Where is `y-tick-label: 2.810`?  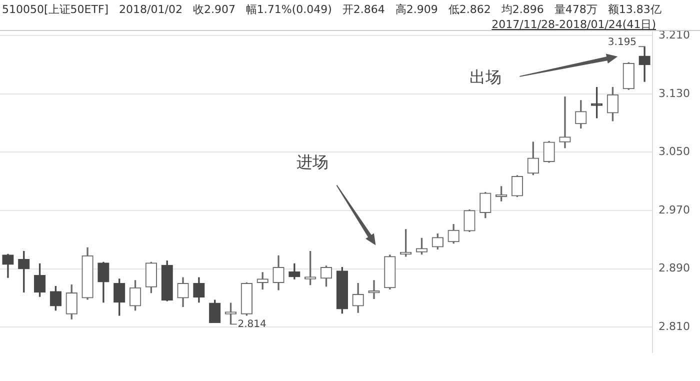 y-tick-label: 2.810 is located at coordinates (674, 326).